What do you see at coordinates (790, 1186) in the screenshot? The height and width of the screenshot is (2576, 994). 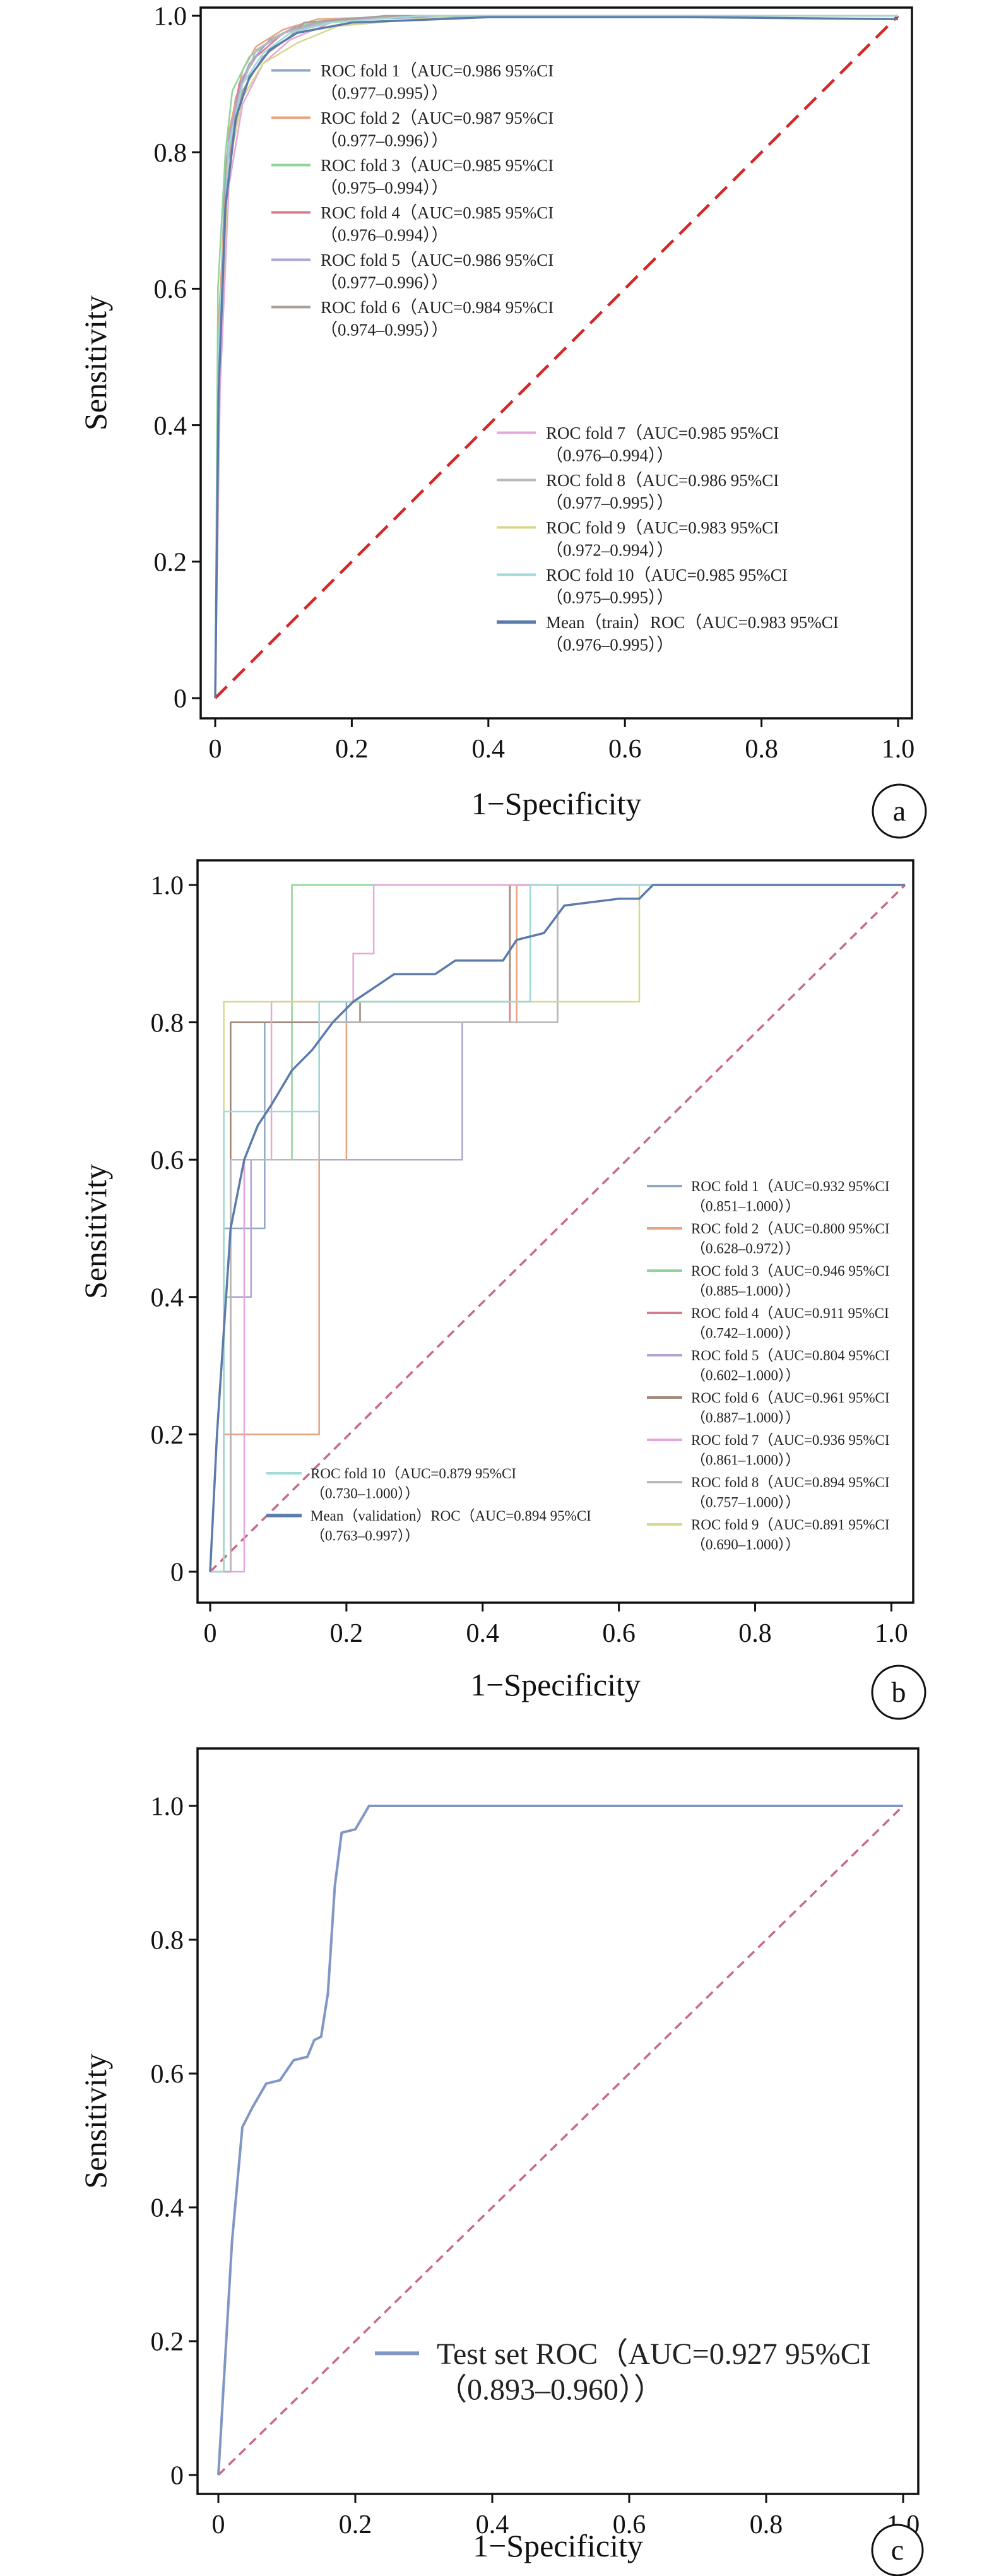 I see `legend-label: ROC fold 1（AUC=0.932 95%CI` at bounding box center [790, 1186].